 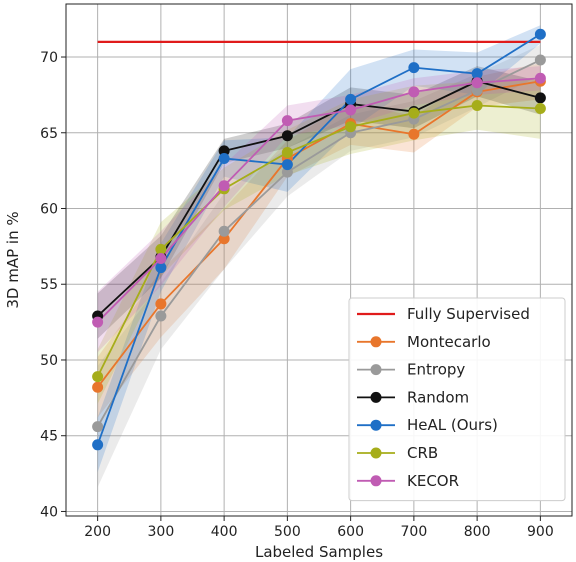 What do you see at coordinates (97, 532) in the screenshot?
I see `x-tick-label: 200` at bounding box center [97, 532].